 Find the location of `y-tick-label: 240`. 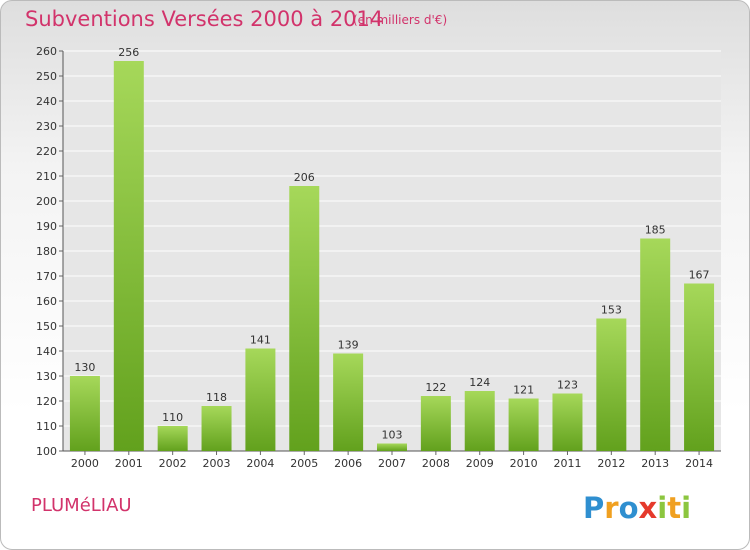

y-tick-label: 240 is located at coordinates (46, 101).